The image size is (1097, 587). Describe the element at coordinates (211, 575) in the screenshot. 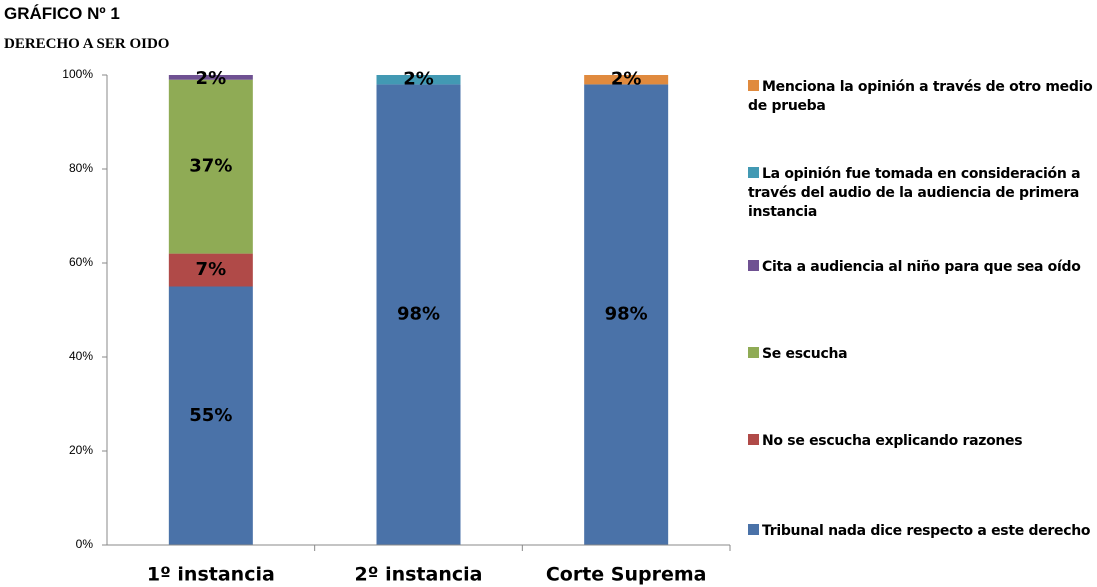

I see `x-tick-label: 1º instancia` at that location.